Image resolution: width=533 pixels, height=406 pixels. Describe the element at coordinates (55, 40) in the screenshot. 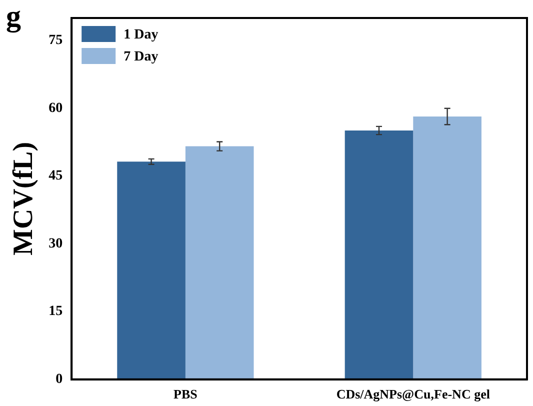

I see `y-tick-label: 75` at that location.